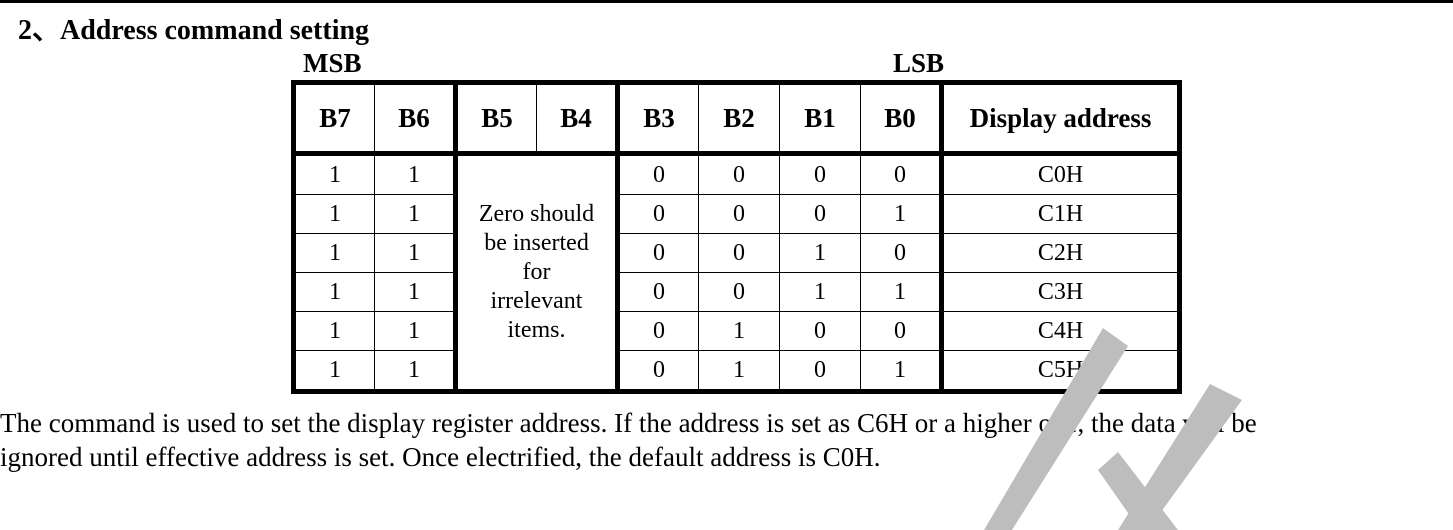 This screenshot has width=1453, height=530. Describe the element at coordinates (332, 63) in the screenshot. I see `msb-label: MSB` at that location.